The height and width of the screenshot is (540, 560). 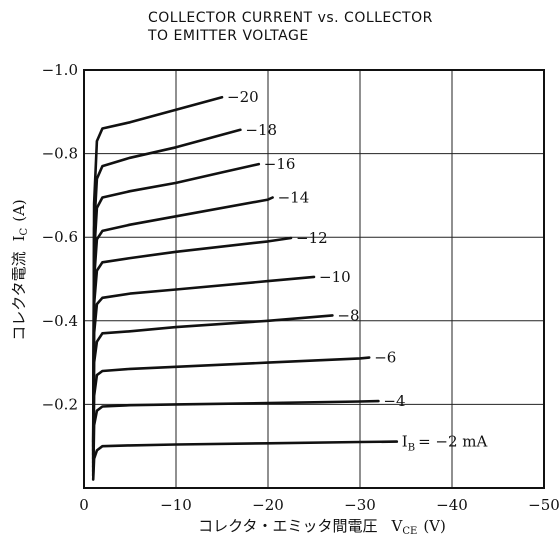 What do you see at coordinates (290, 18) in the screenshot?
I see `chart-title-line-1: COLLECTOR CURRENT vs. COLLECTOR` at bounding box center [290, 18].